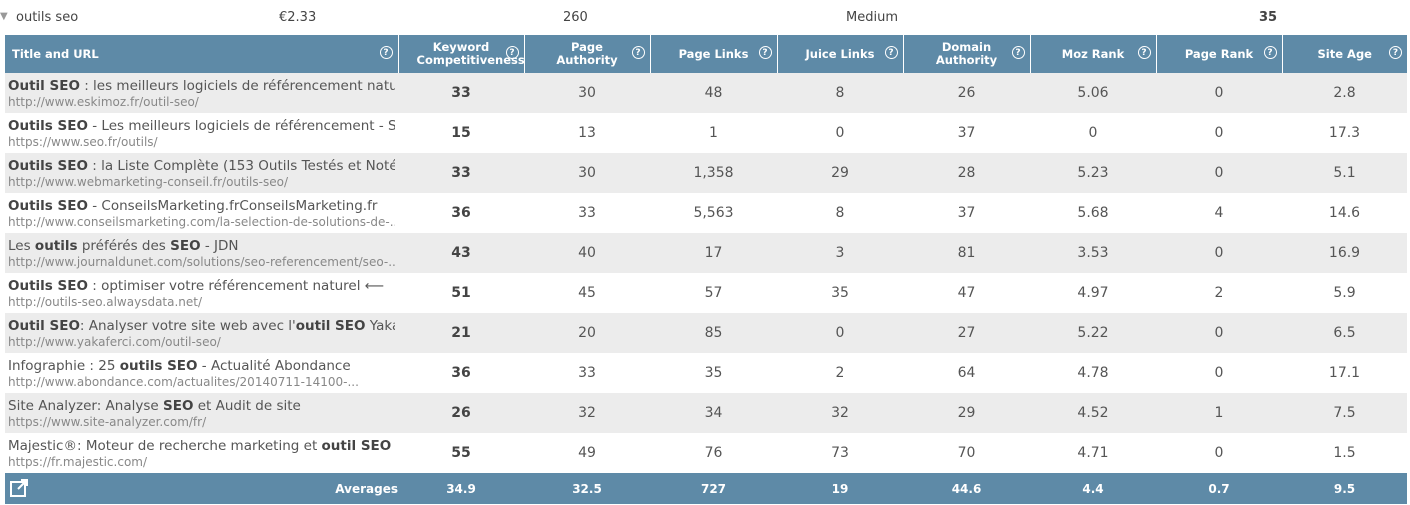  What do you see at coordinates (461, 253) in the screenshot?
I see `keyword-competitiveness-cell: 43` at bounding box center [461, 253].